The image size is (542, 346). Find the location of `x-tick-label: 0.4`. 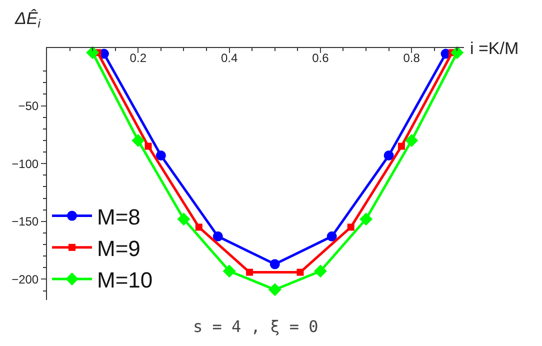

x-tick-label: 0.4 is located at coordinates (229, 58).